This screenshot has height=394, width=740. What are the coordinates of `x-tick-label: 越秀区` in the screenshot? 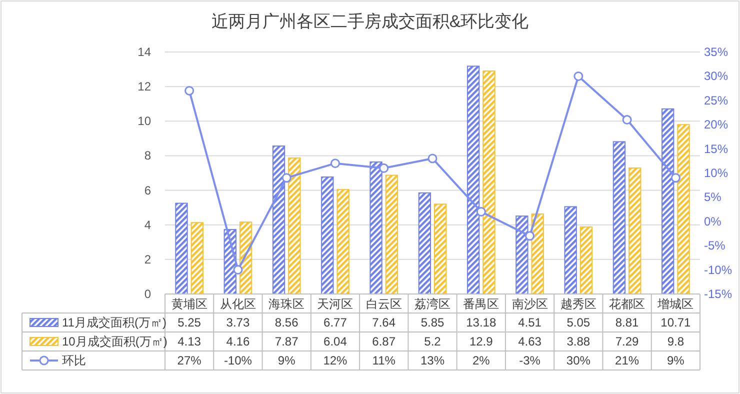 It's located at (578, 304).